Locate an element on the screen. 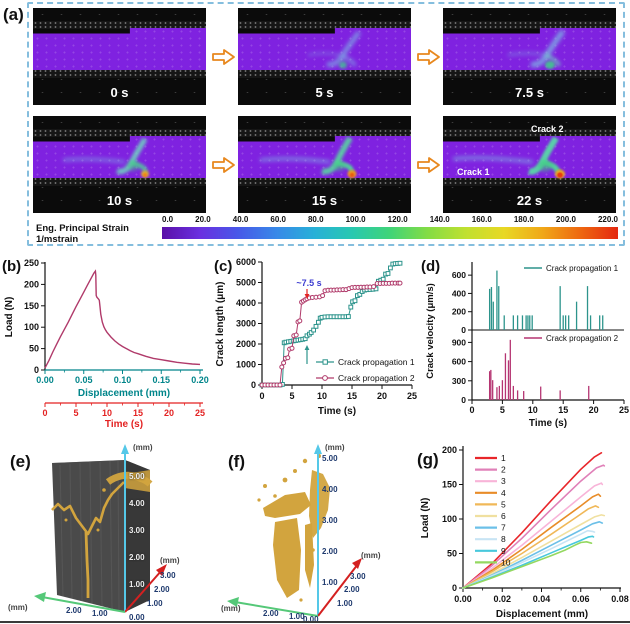 This screenshot has height=624, width=630. legend-label: 6 is located at coordinates (503, 516).